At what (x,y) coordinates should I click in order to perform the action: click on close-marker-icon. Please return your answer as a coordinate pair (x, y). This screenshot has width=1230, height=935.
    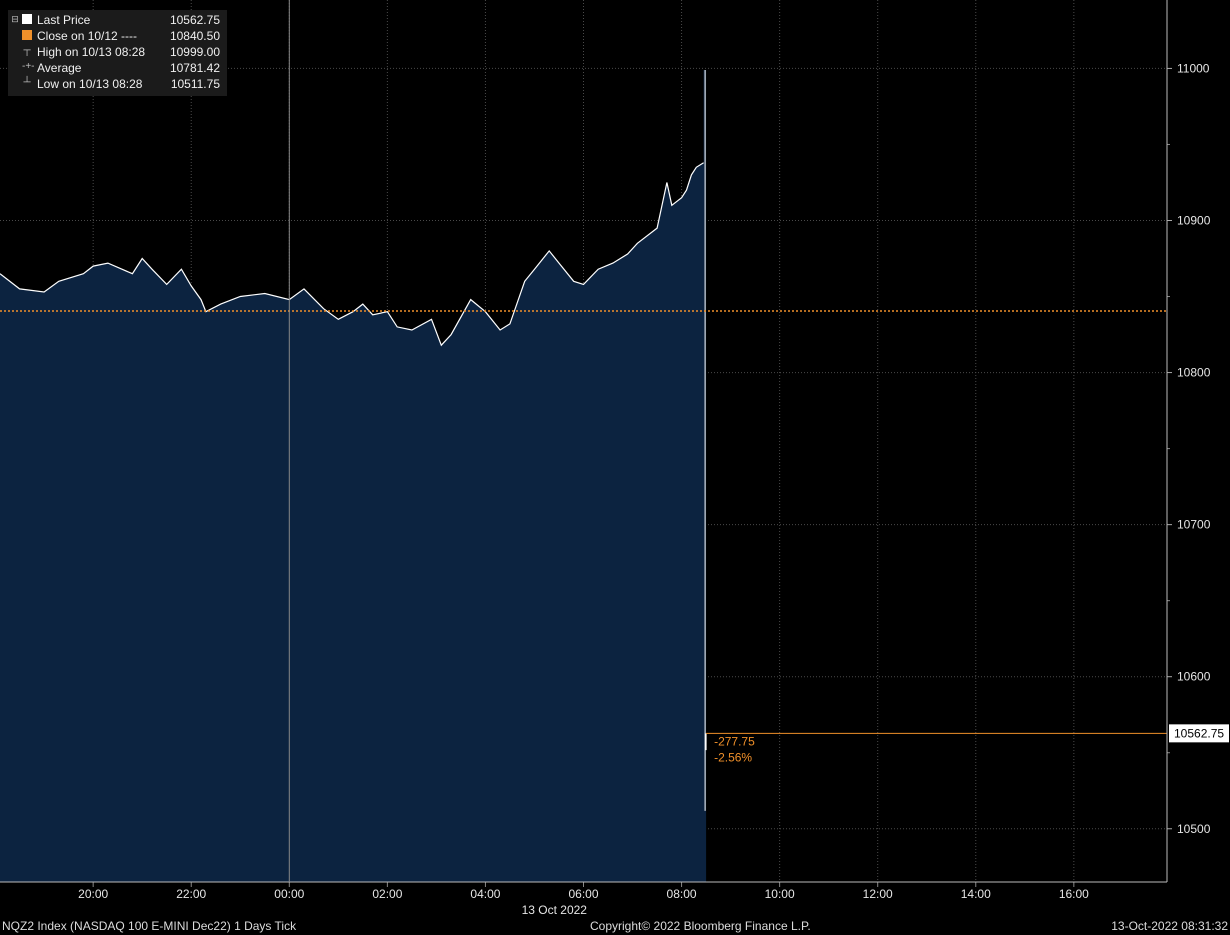
    Looking at the image, I should click on (27, 35).